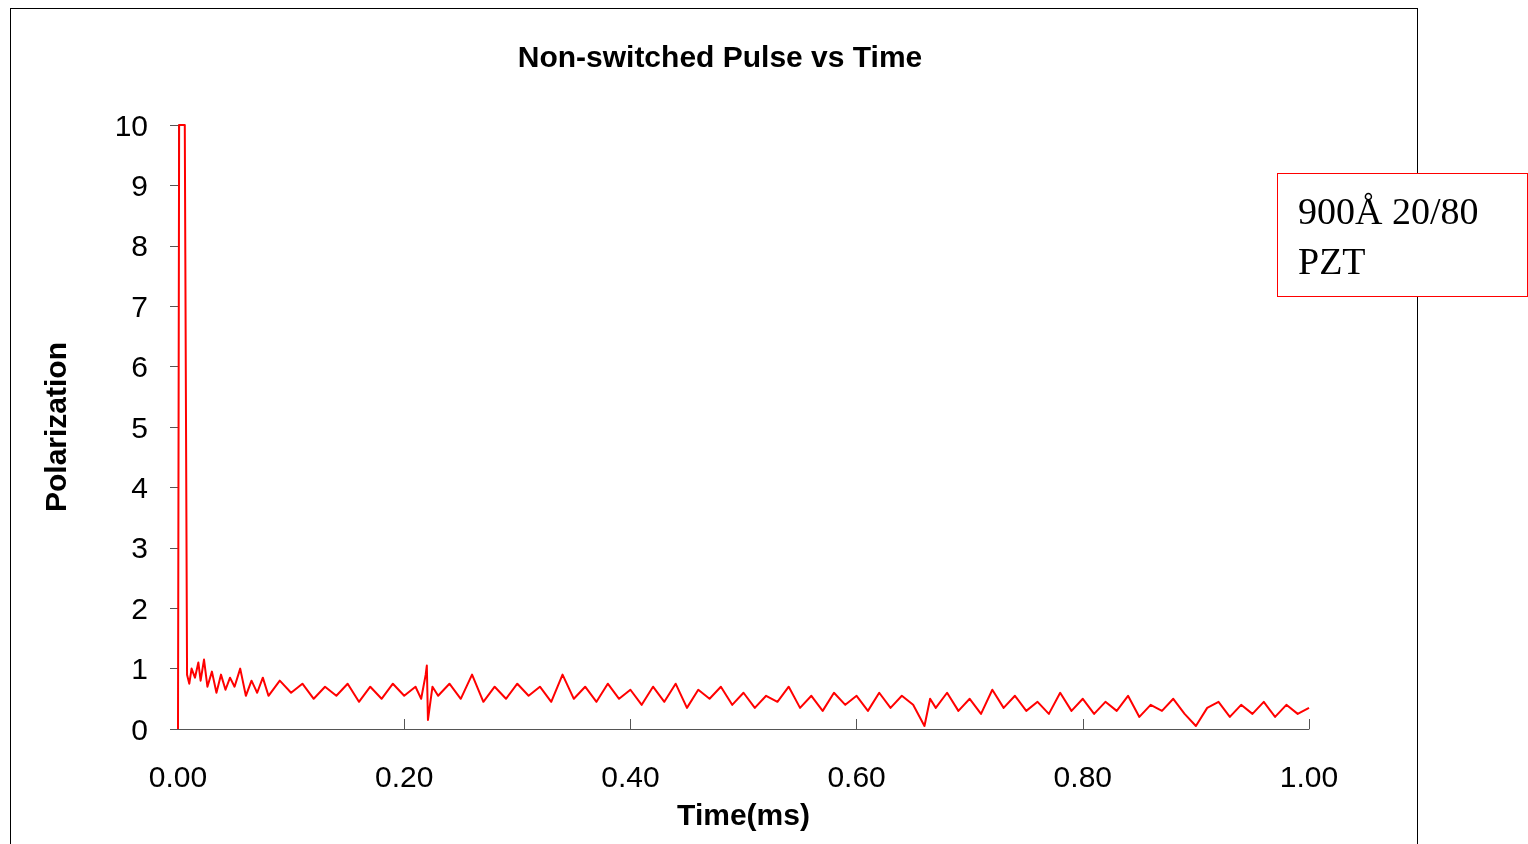 This screenshot has width=1528, height=844. Describe the element at coordinates (139, 669) in the screenshot. I see `y-tick-label: 1` at that location.